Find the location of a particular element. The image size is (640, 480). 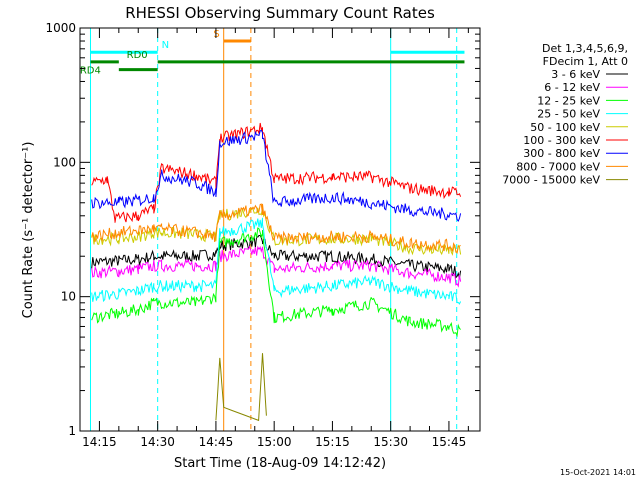

y-tick-label-100: 100 is located at coordinates (64, 162).